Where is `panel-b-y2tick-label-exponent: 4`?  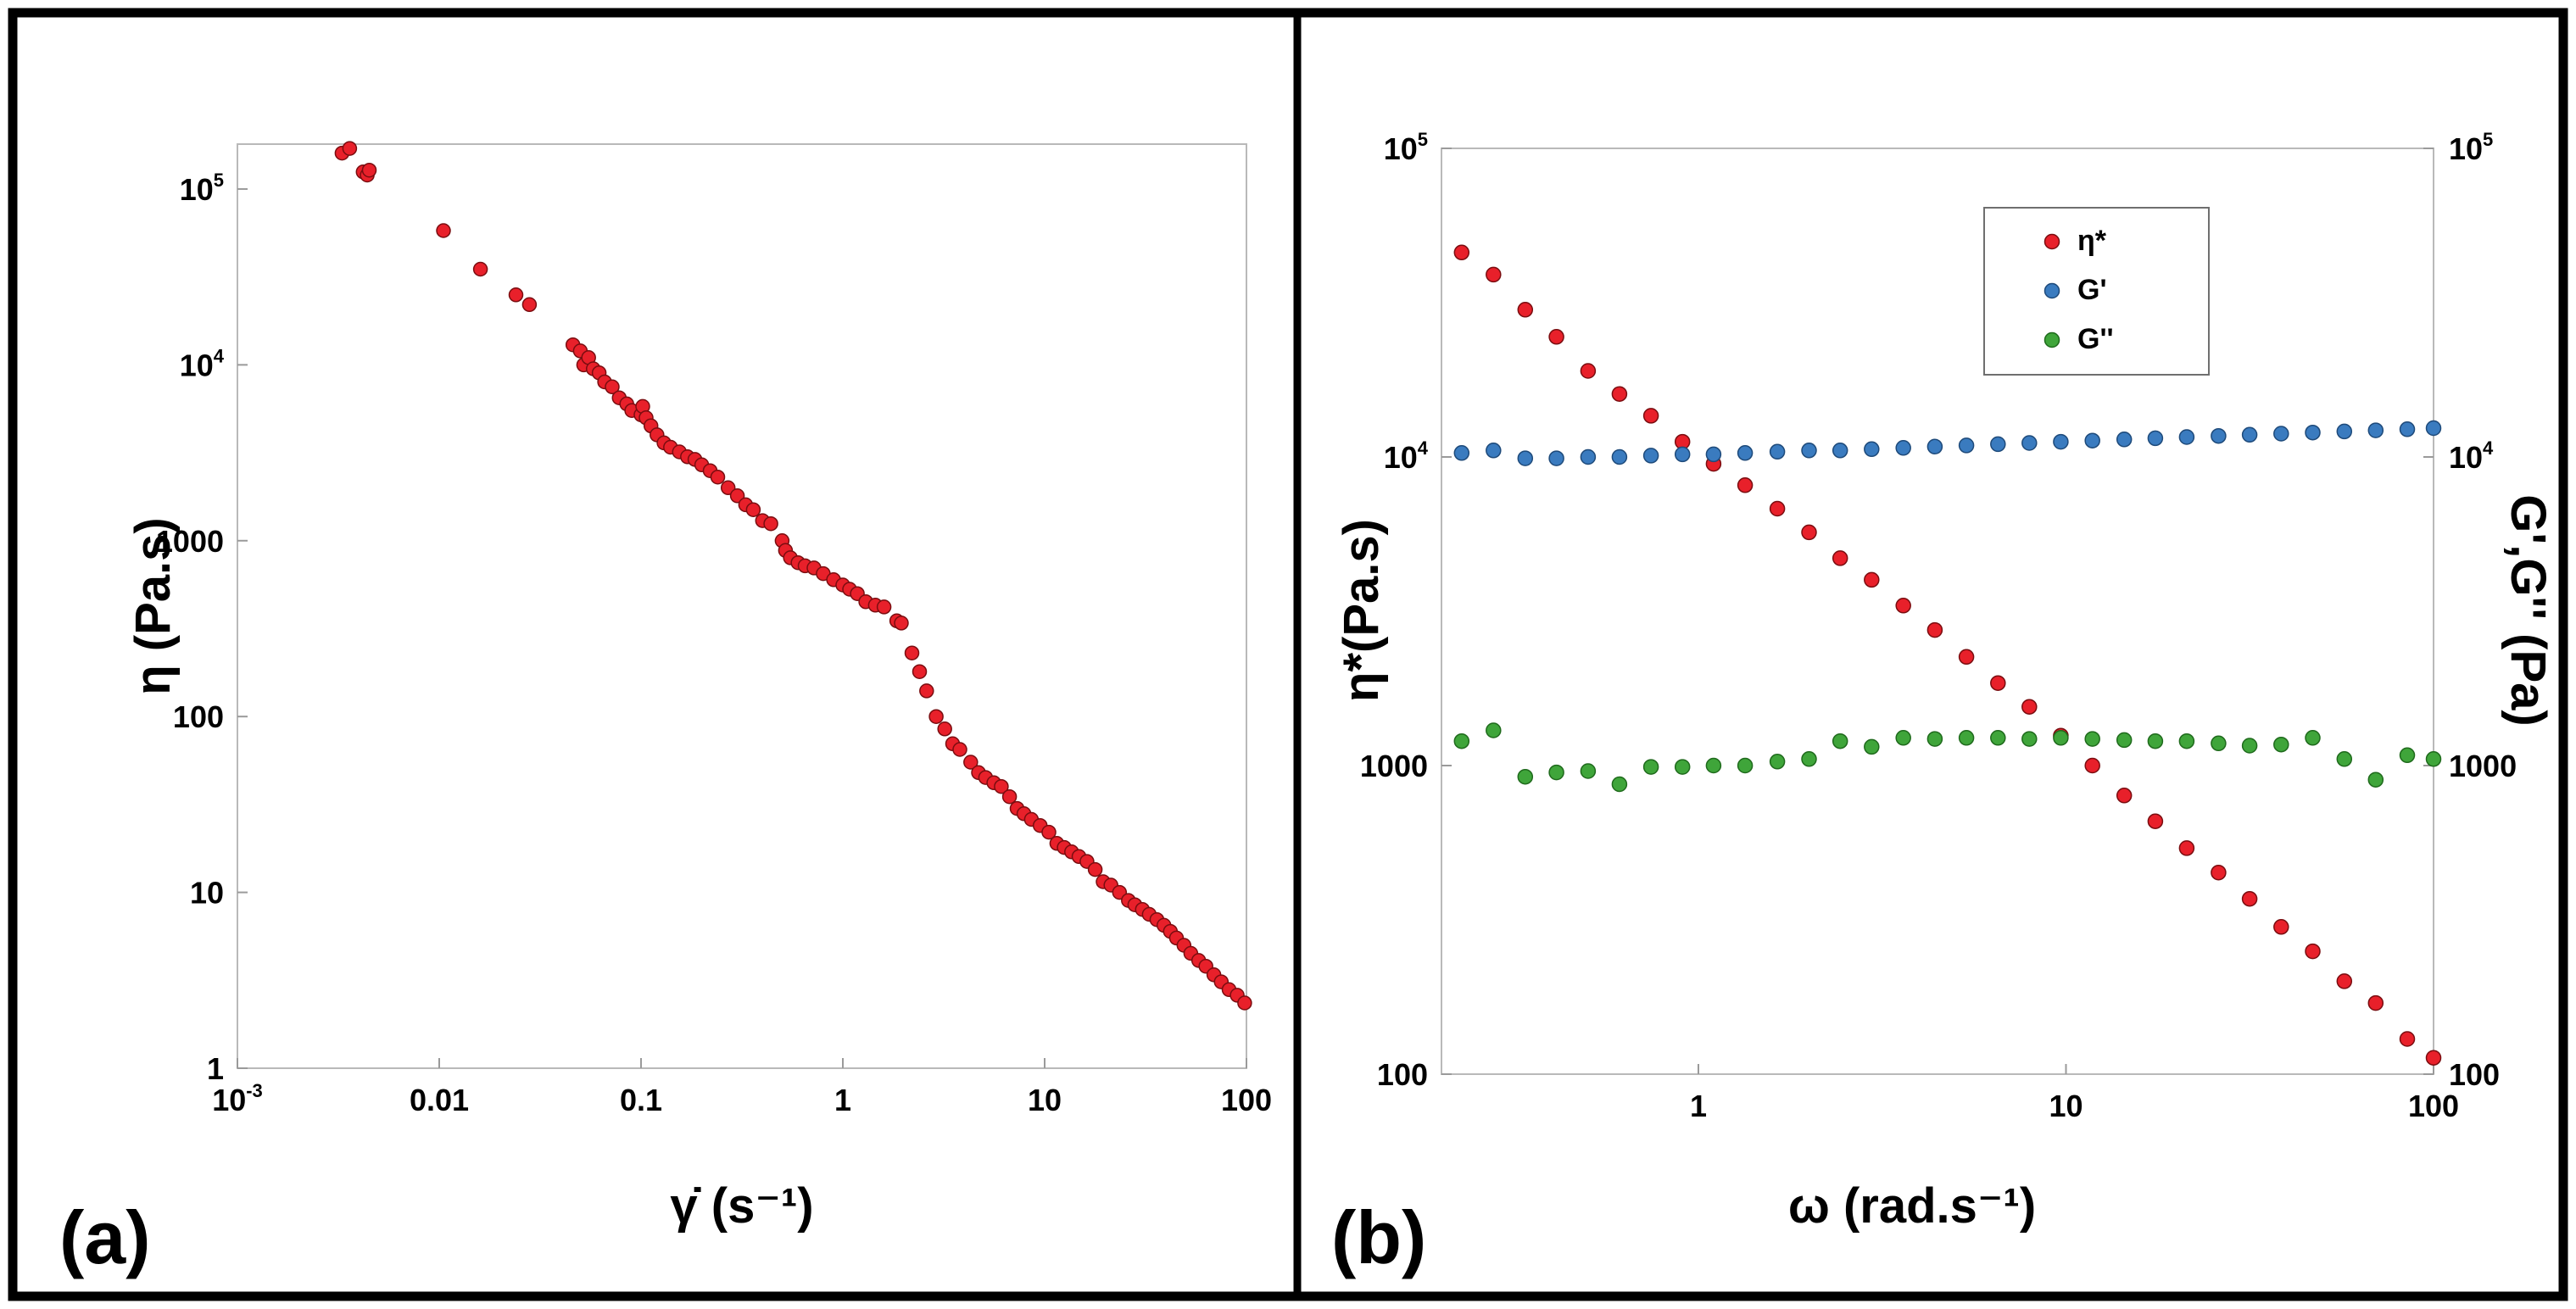 panel-b-y2tick-label-exponent: 4 is located at coordinates (2488, 448).